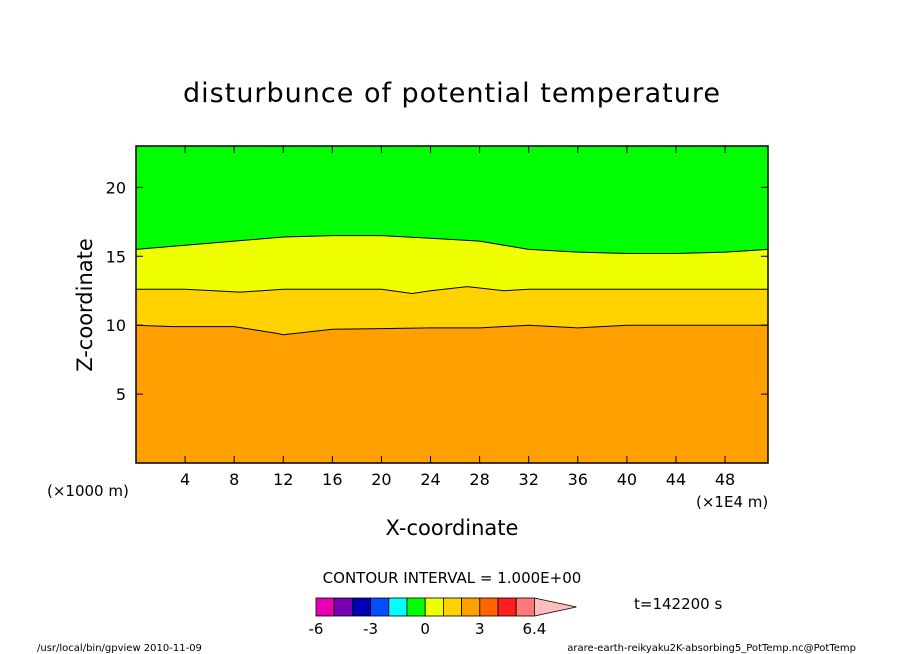  Describe the element at coordinates (725, 479) in the screenshot. I see `x-tick-label: 48` at that location.